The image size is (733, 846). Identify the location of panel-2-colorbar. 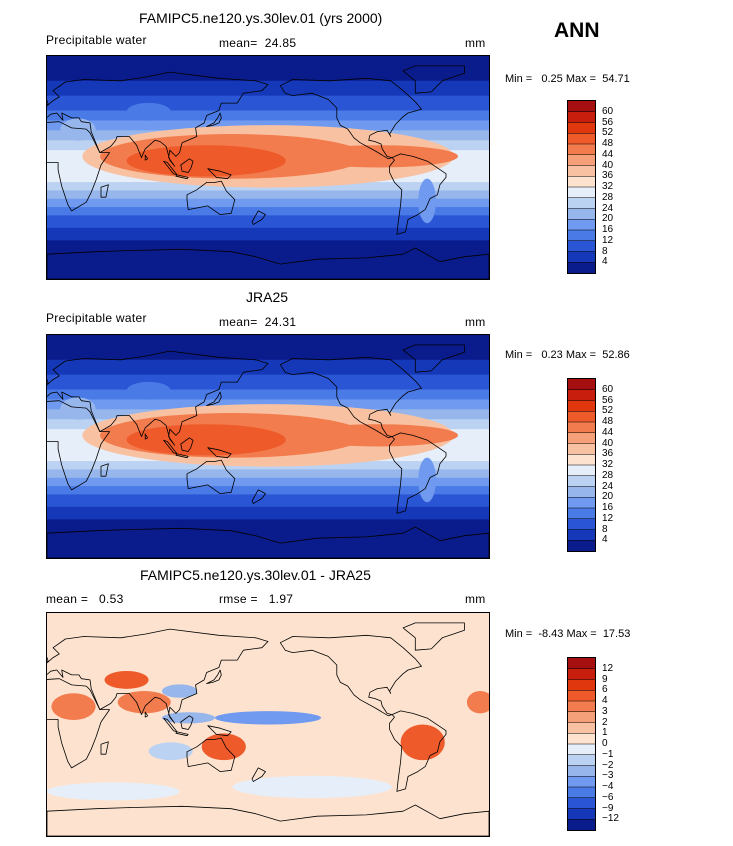
(581, 465).